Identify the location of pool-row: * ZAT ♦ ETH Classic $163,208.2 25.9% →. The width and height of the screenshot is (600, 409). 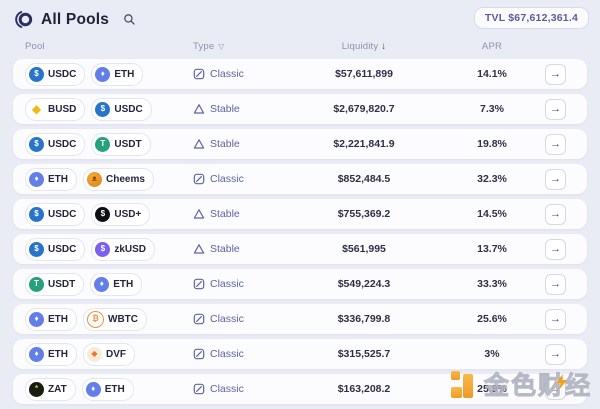
(300, 389).